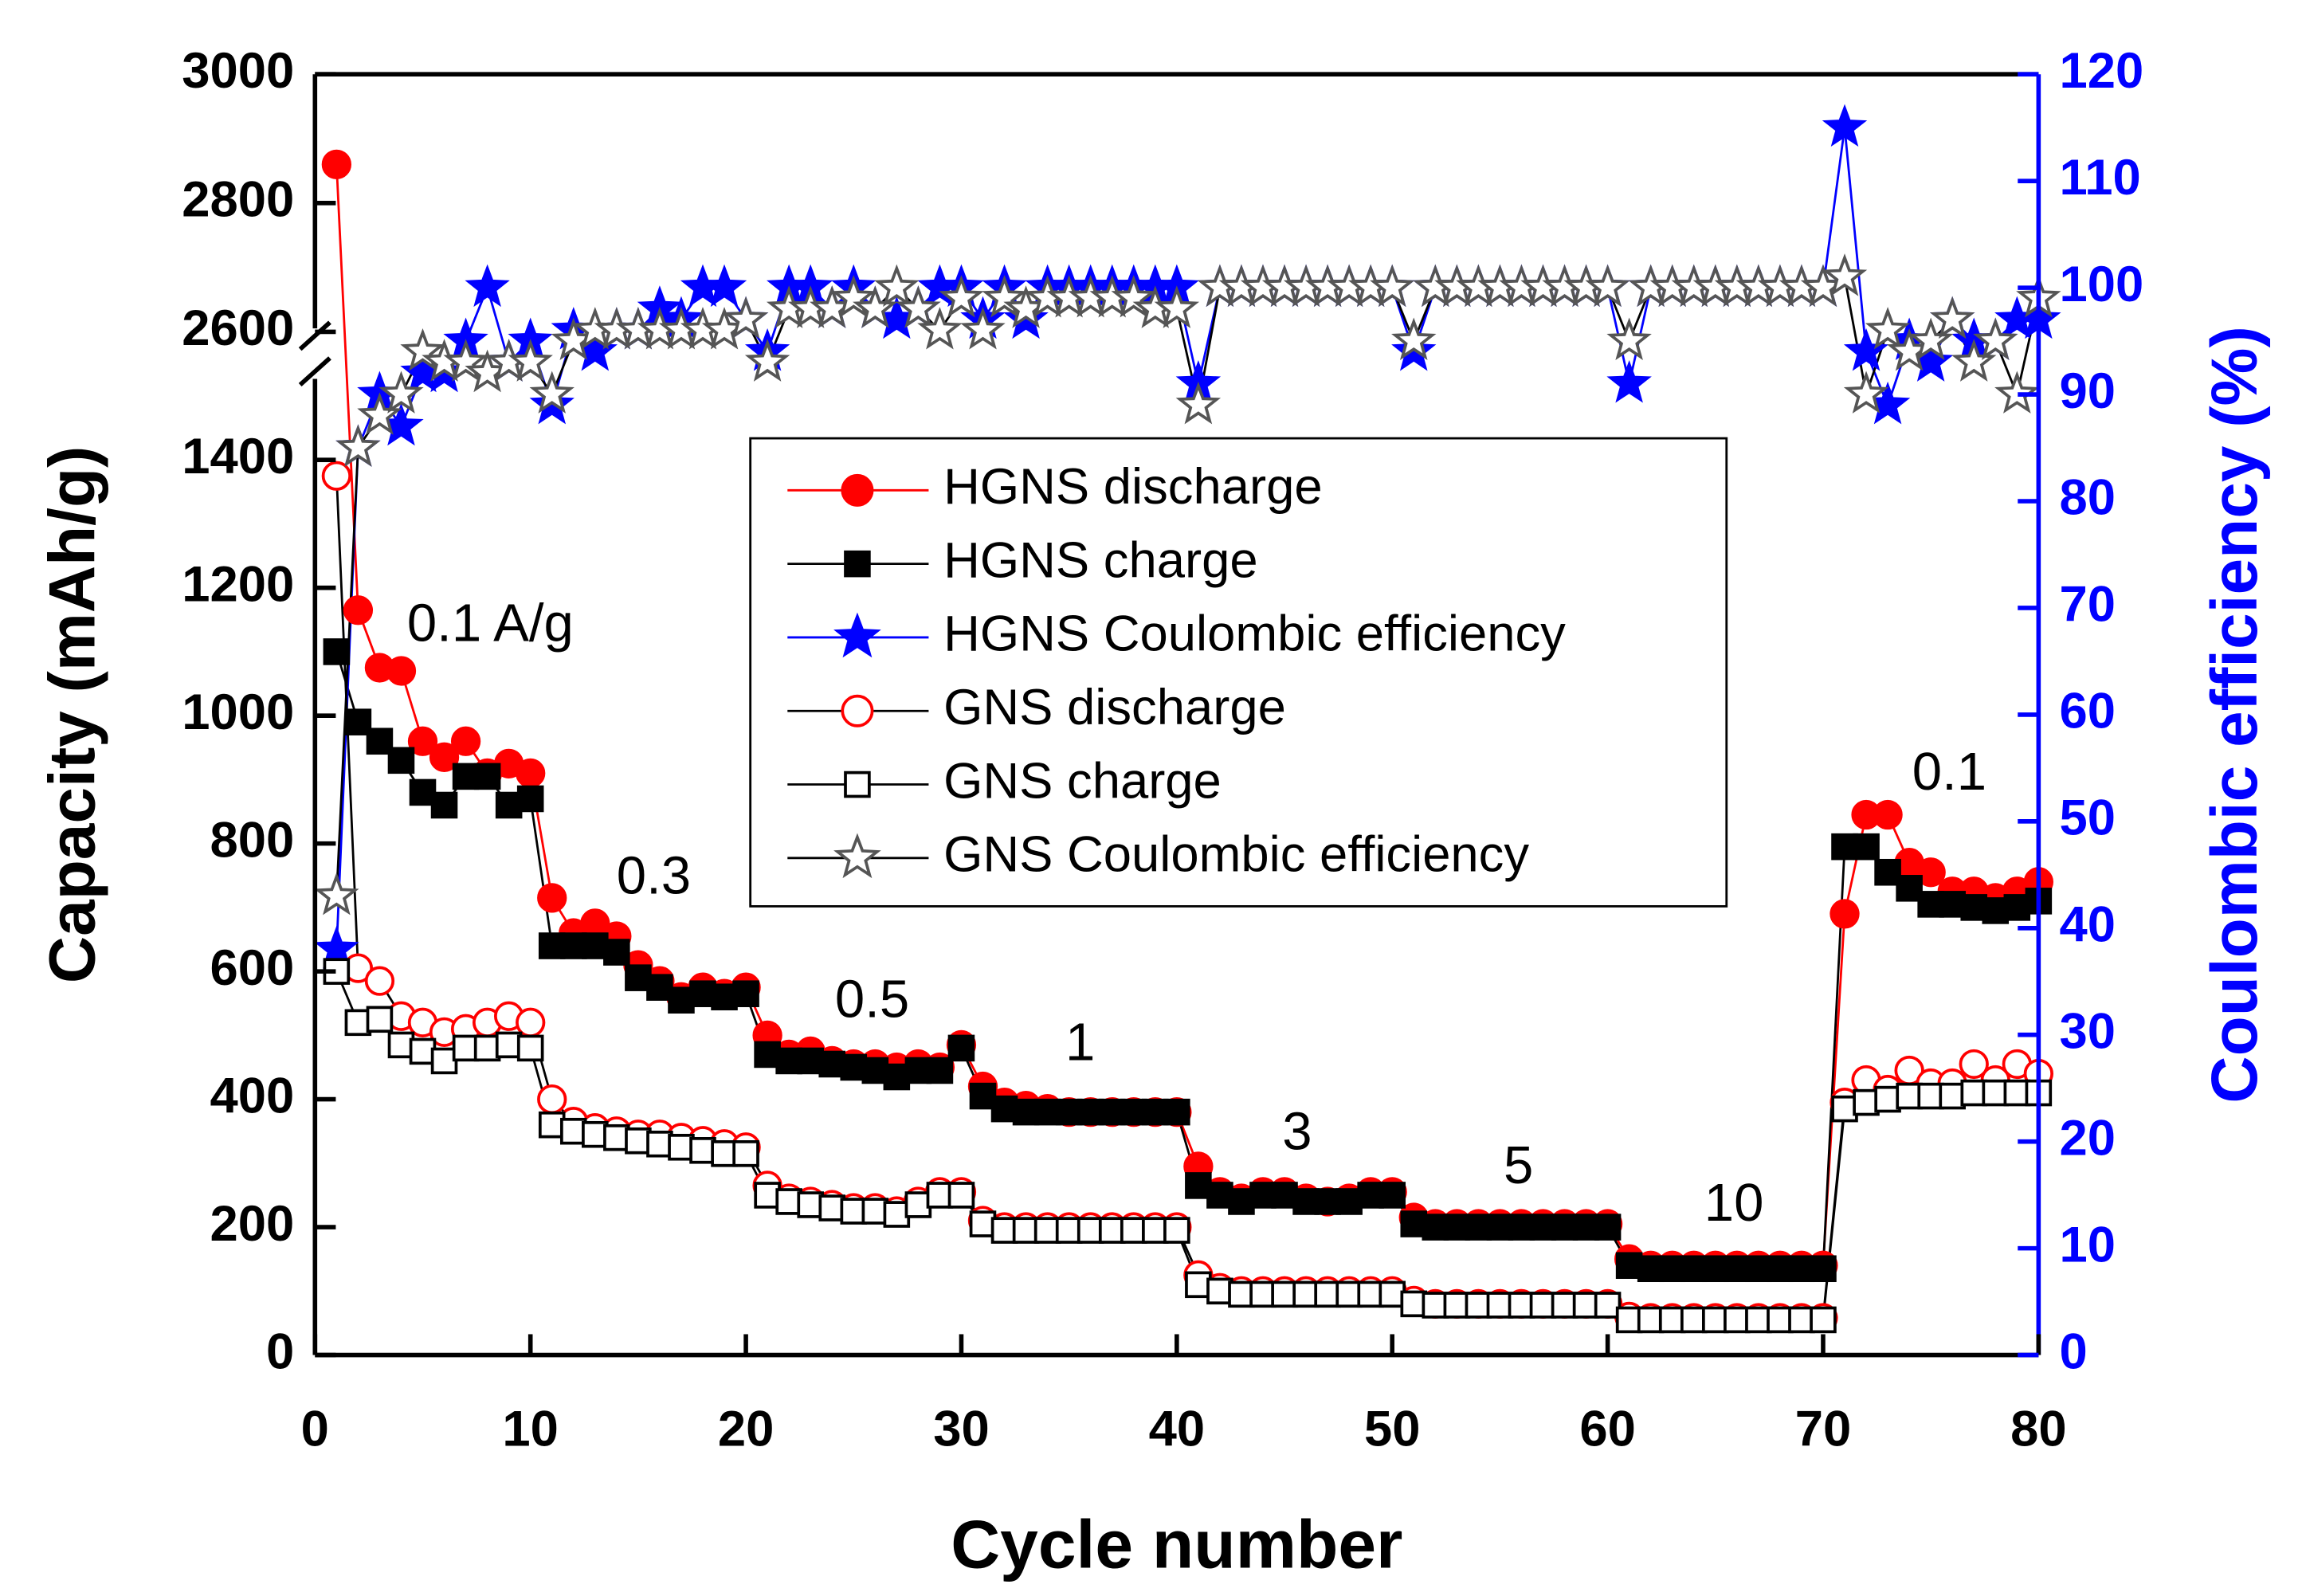 The width and height of the screenshot is (2306, 1596). I want to click on y-tick-label: 0, so click(280, 1351).